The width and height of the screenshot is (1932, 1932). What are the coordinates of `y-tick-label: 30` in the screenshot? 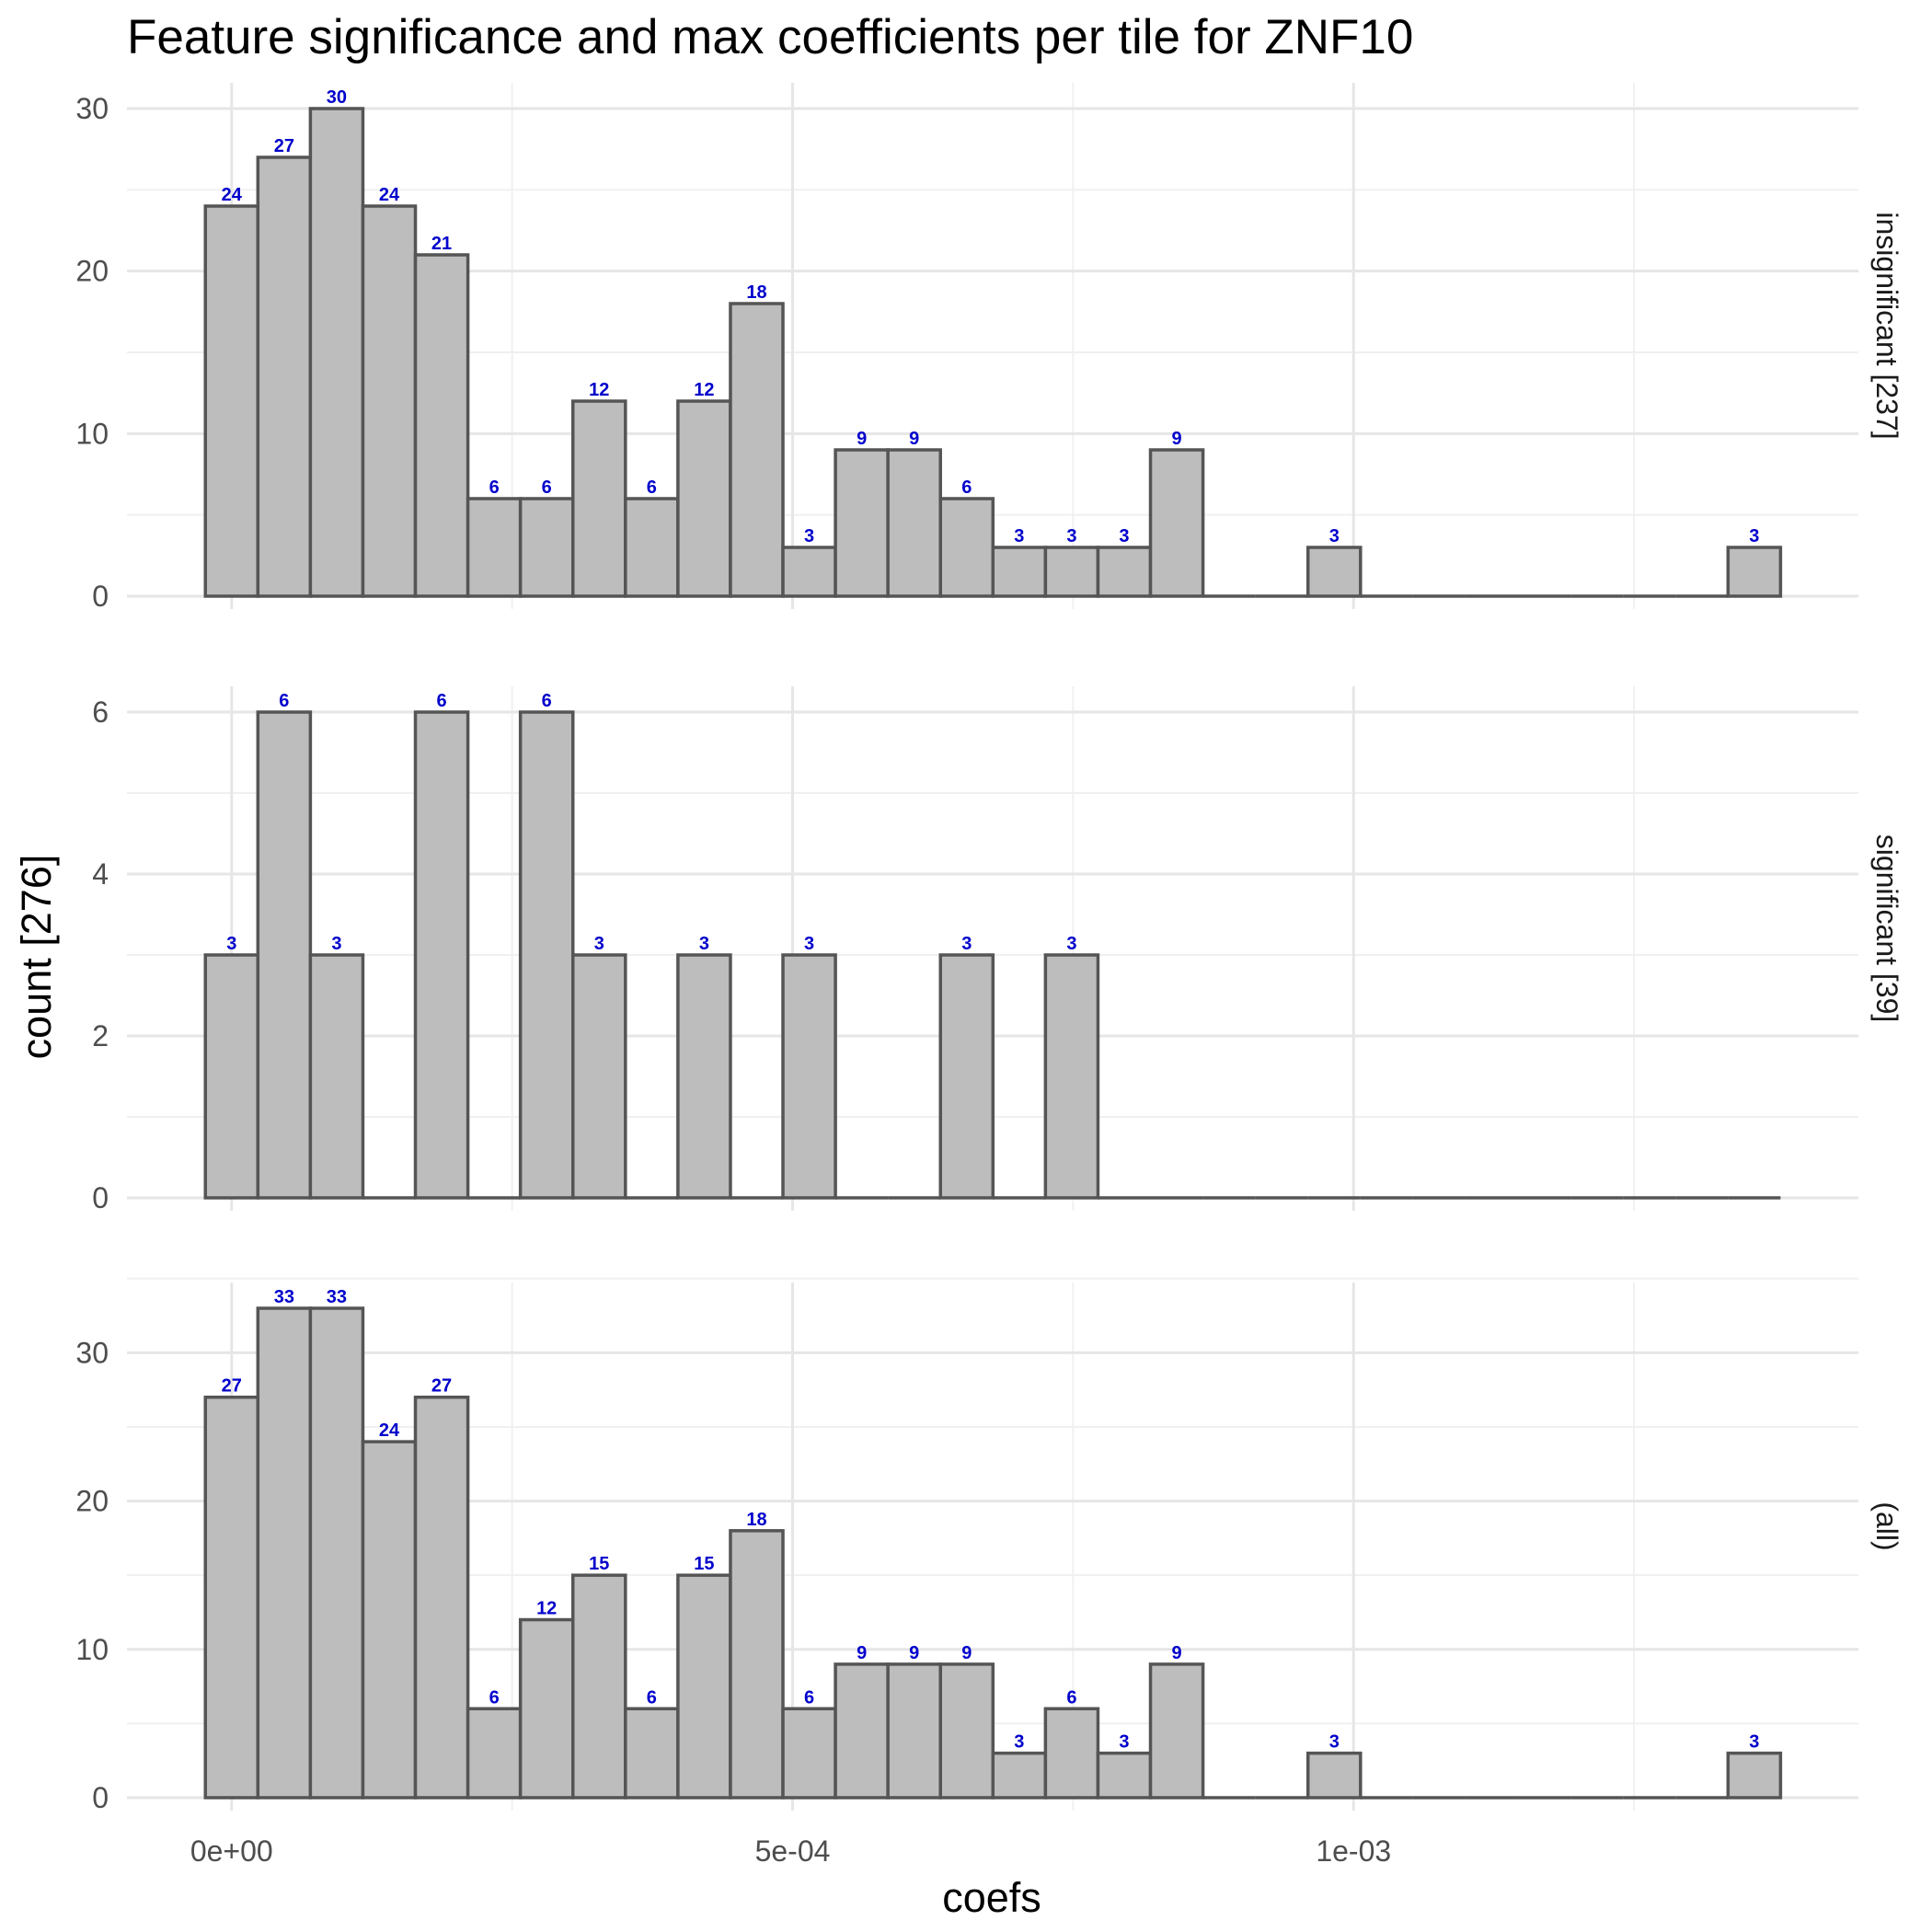 It's located at (92, 1352).